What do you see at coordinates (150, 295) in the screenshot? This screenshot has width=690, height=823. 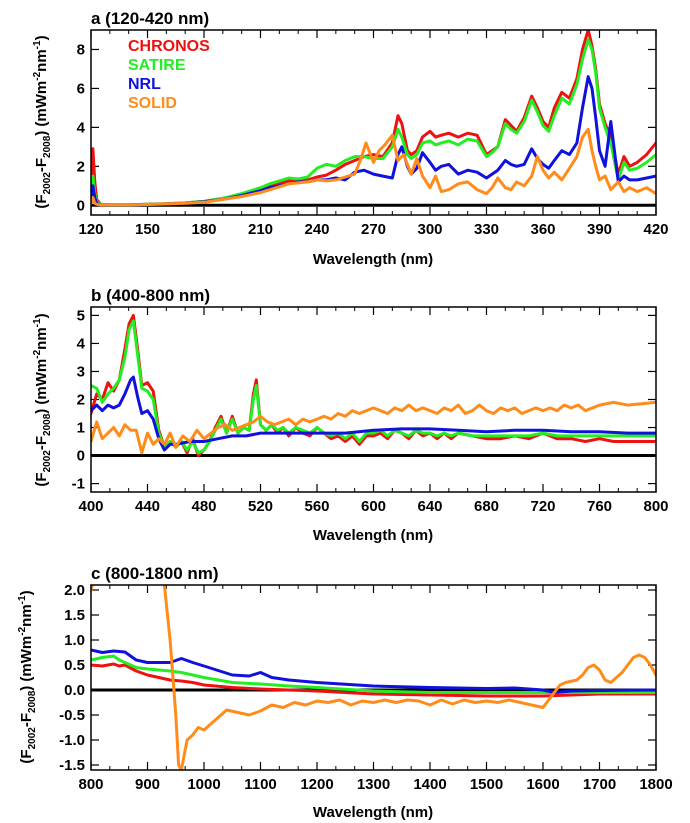 I see `panel-b-title: b (400-800 nm)` at bounding box center [150, 295].